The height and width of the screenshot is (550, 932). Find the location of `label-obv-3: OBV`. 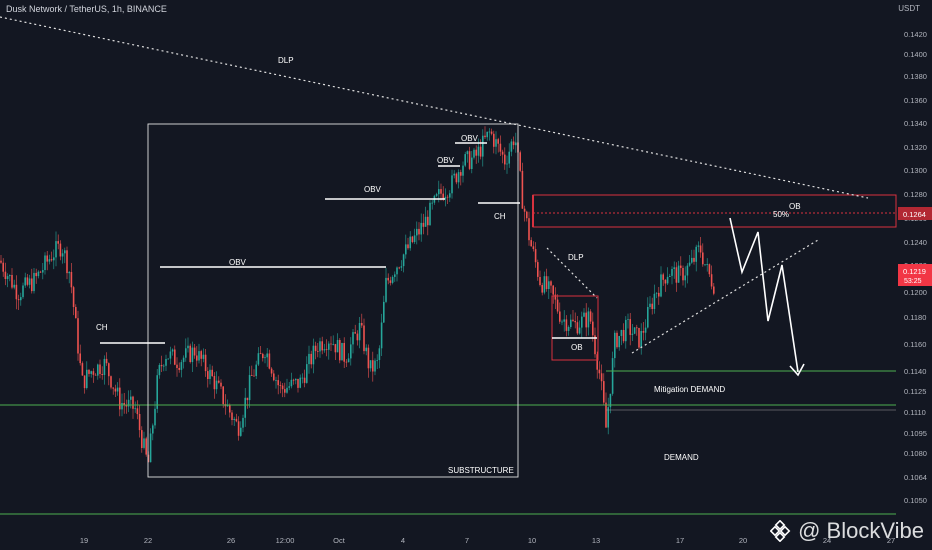

label-obv-3: OBV is located at coordinates (446, 160).